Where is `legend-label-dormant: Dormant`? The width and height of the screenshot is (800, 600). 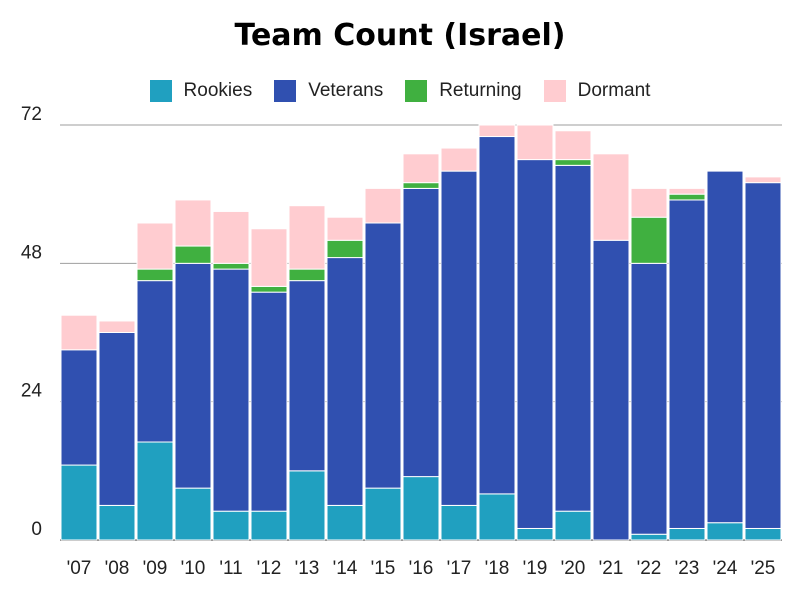 legend-label-dormant: Dormant is located at coordinates (614, 90).